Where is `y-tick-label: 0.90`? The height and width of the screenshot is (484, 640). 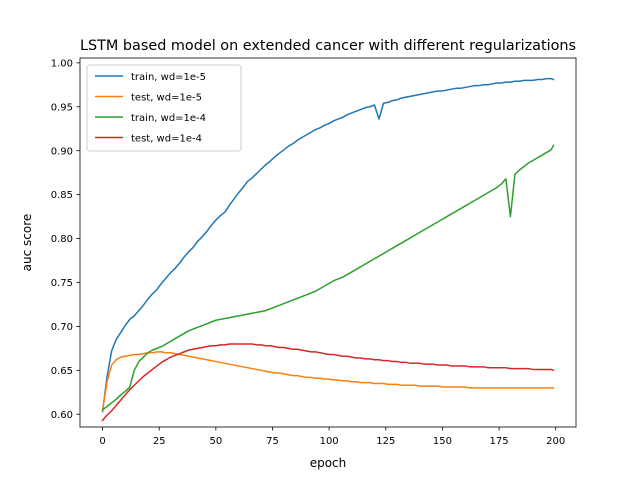
y-tick-label: 0.90 is located at coordinates (62, 151).